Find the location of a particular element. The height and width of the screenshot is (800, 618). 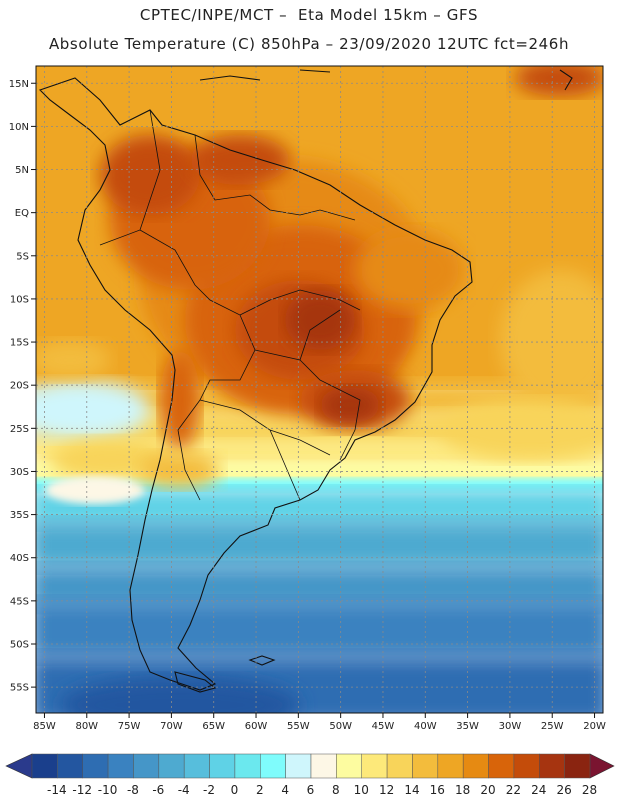

colorbar-label: 4 is located at coordinates (285, 790).